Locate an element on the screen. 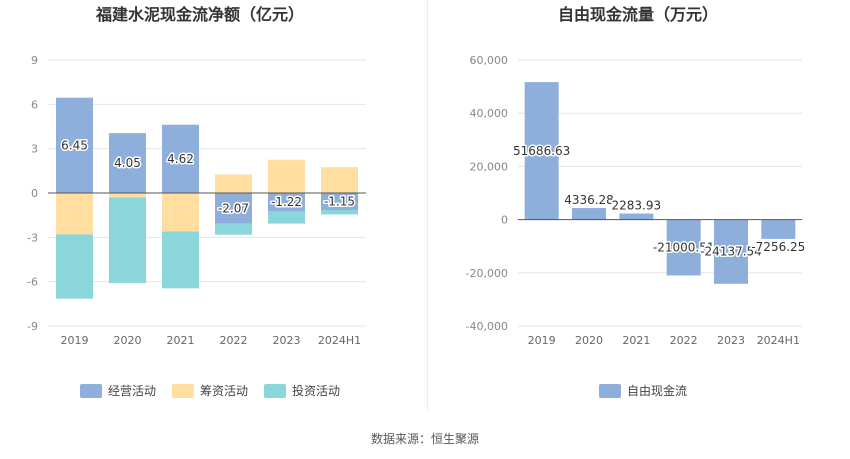 The height and width of the screenshot is (459, 850). y-tick-label: -20,000 is located at coordinates (487, 273).